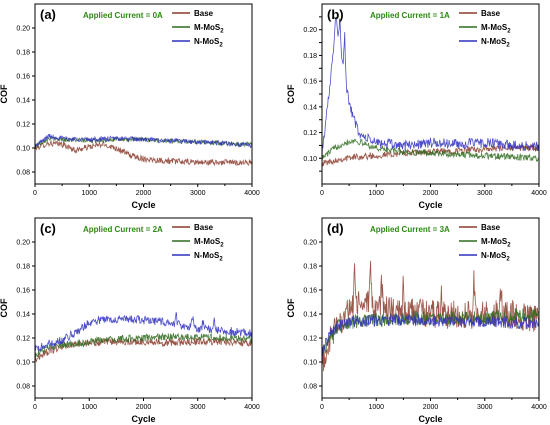 The width and height of the screenshot is (550, 425). I want to click on panel-label: (a), so click(48, 14).